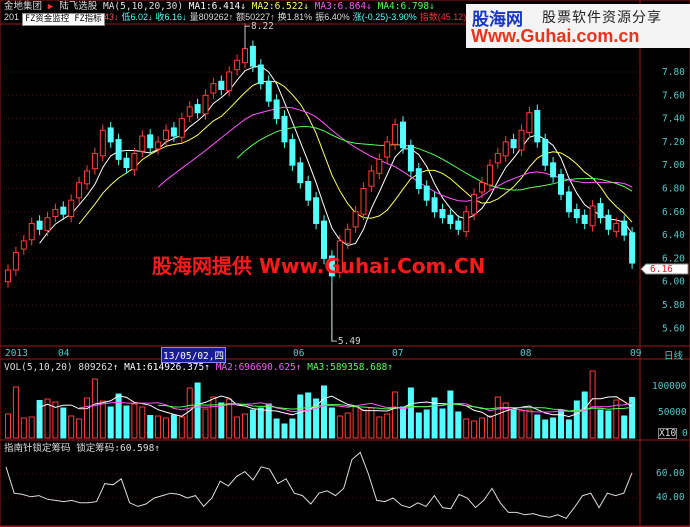  I want to click on price-tick: 7.00, so click(673, 165).